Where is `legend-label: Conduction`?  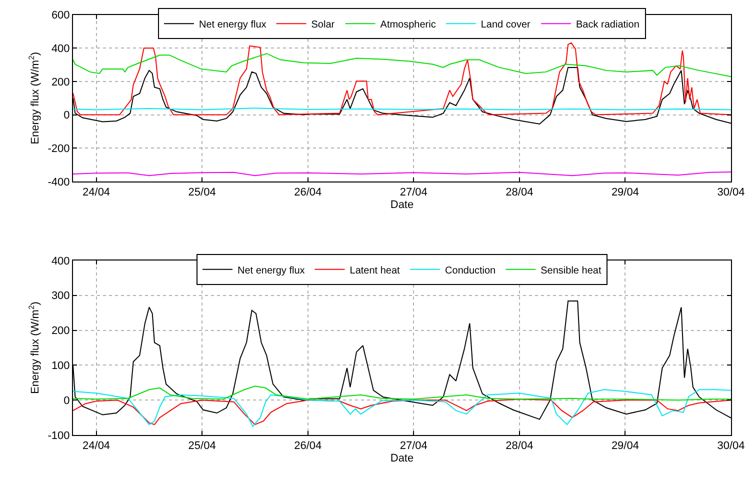
legend-label: Conduction is located at coordinates (470, 270).